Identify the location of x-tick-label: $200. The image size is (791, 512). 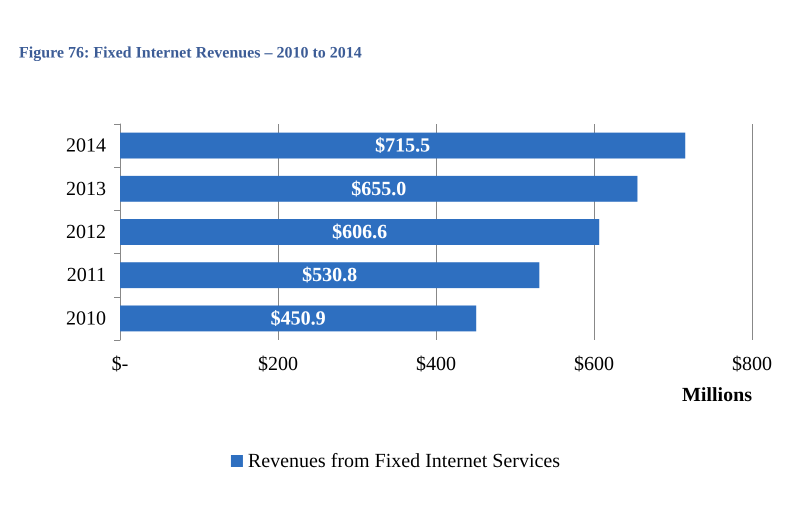
(278, 364).